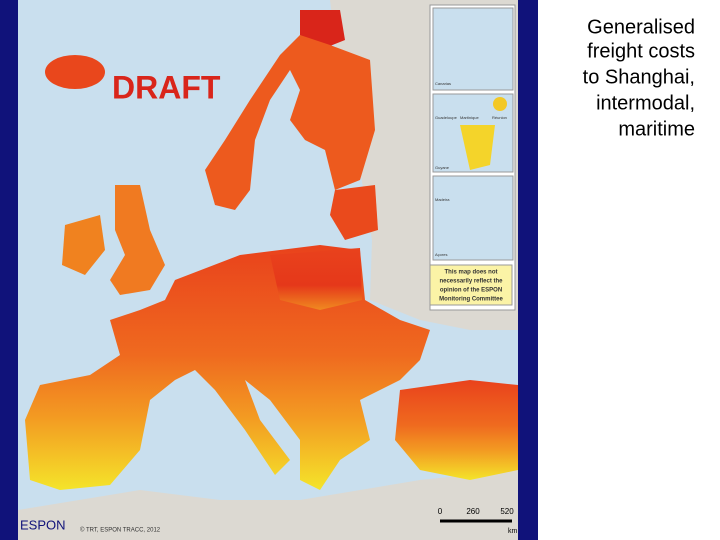 The height and width of the screenshot is (540, 720). What do you see at coordinates (443, 83) in the screenshot?
I see `inset-label: Canarias` at bounding box center [443, 83].